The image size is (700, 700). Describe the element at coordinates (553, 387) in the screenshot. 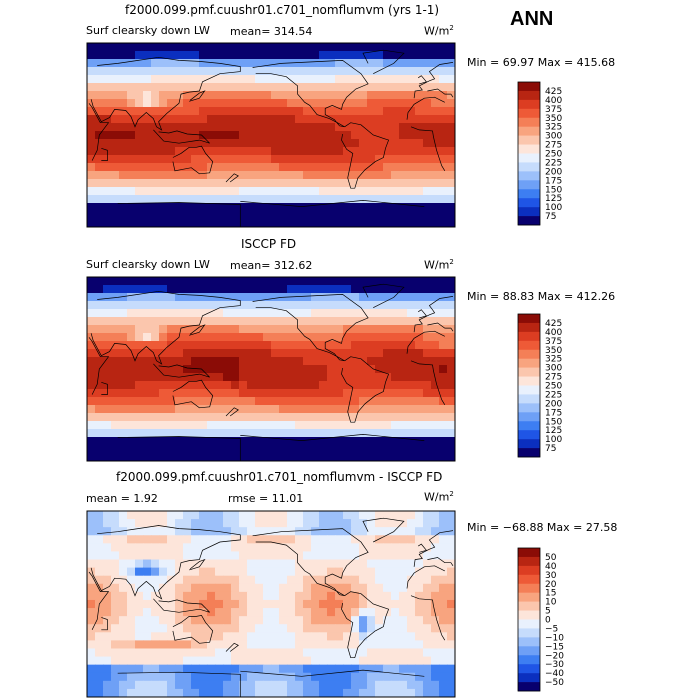

I see `colorbar-tick-label: 250` at that location.